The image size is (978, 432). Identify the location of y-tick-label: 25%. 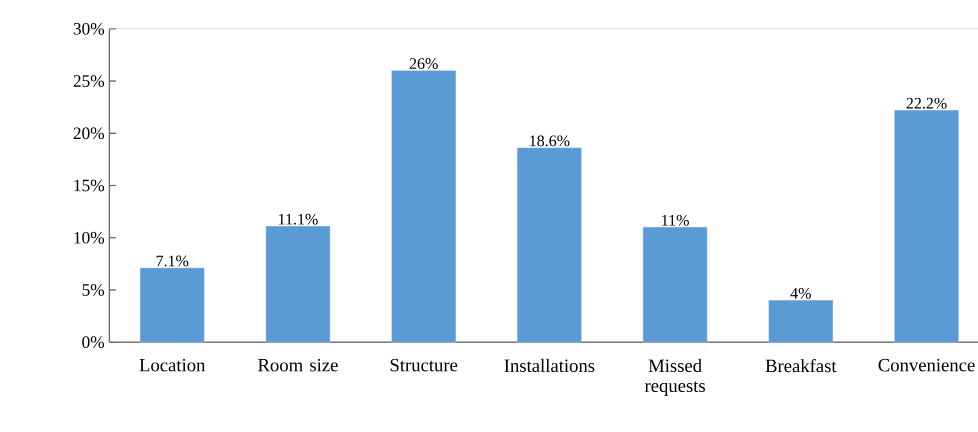
(89, 81).